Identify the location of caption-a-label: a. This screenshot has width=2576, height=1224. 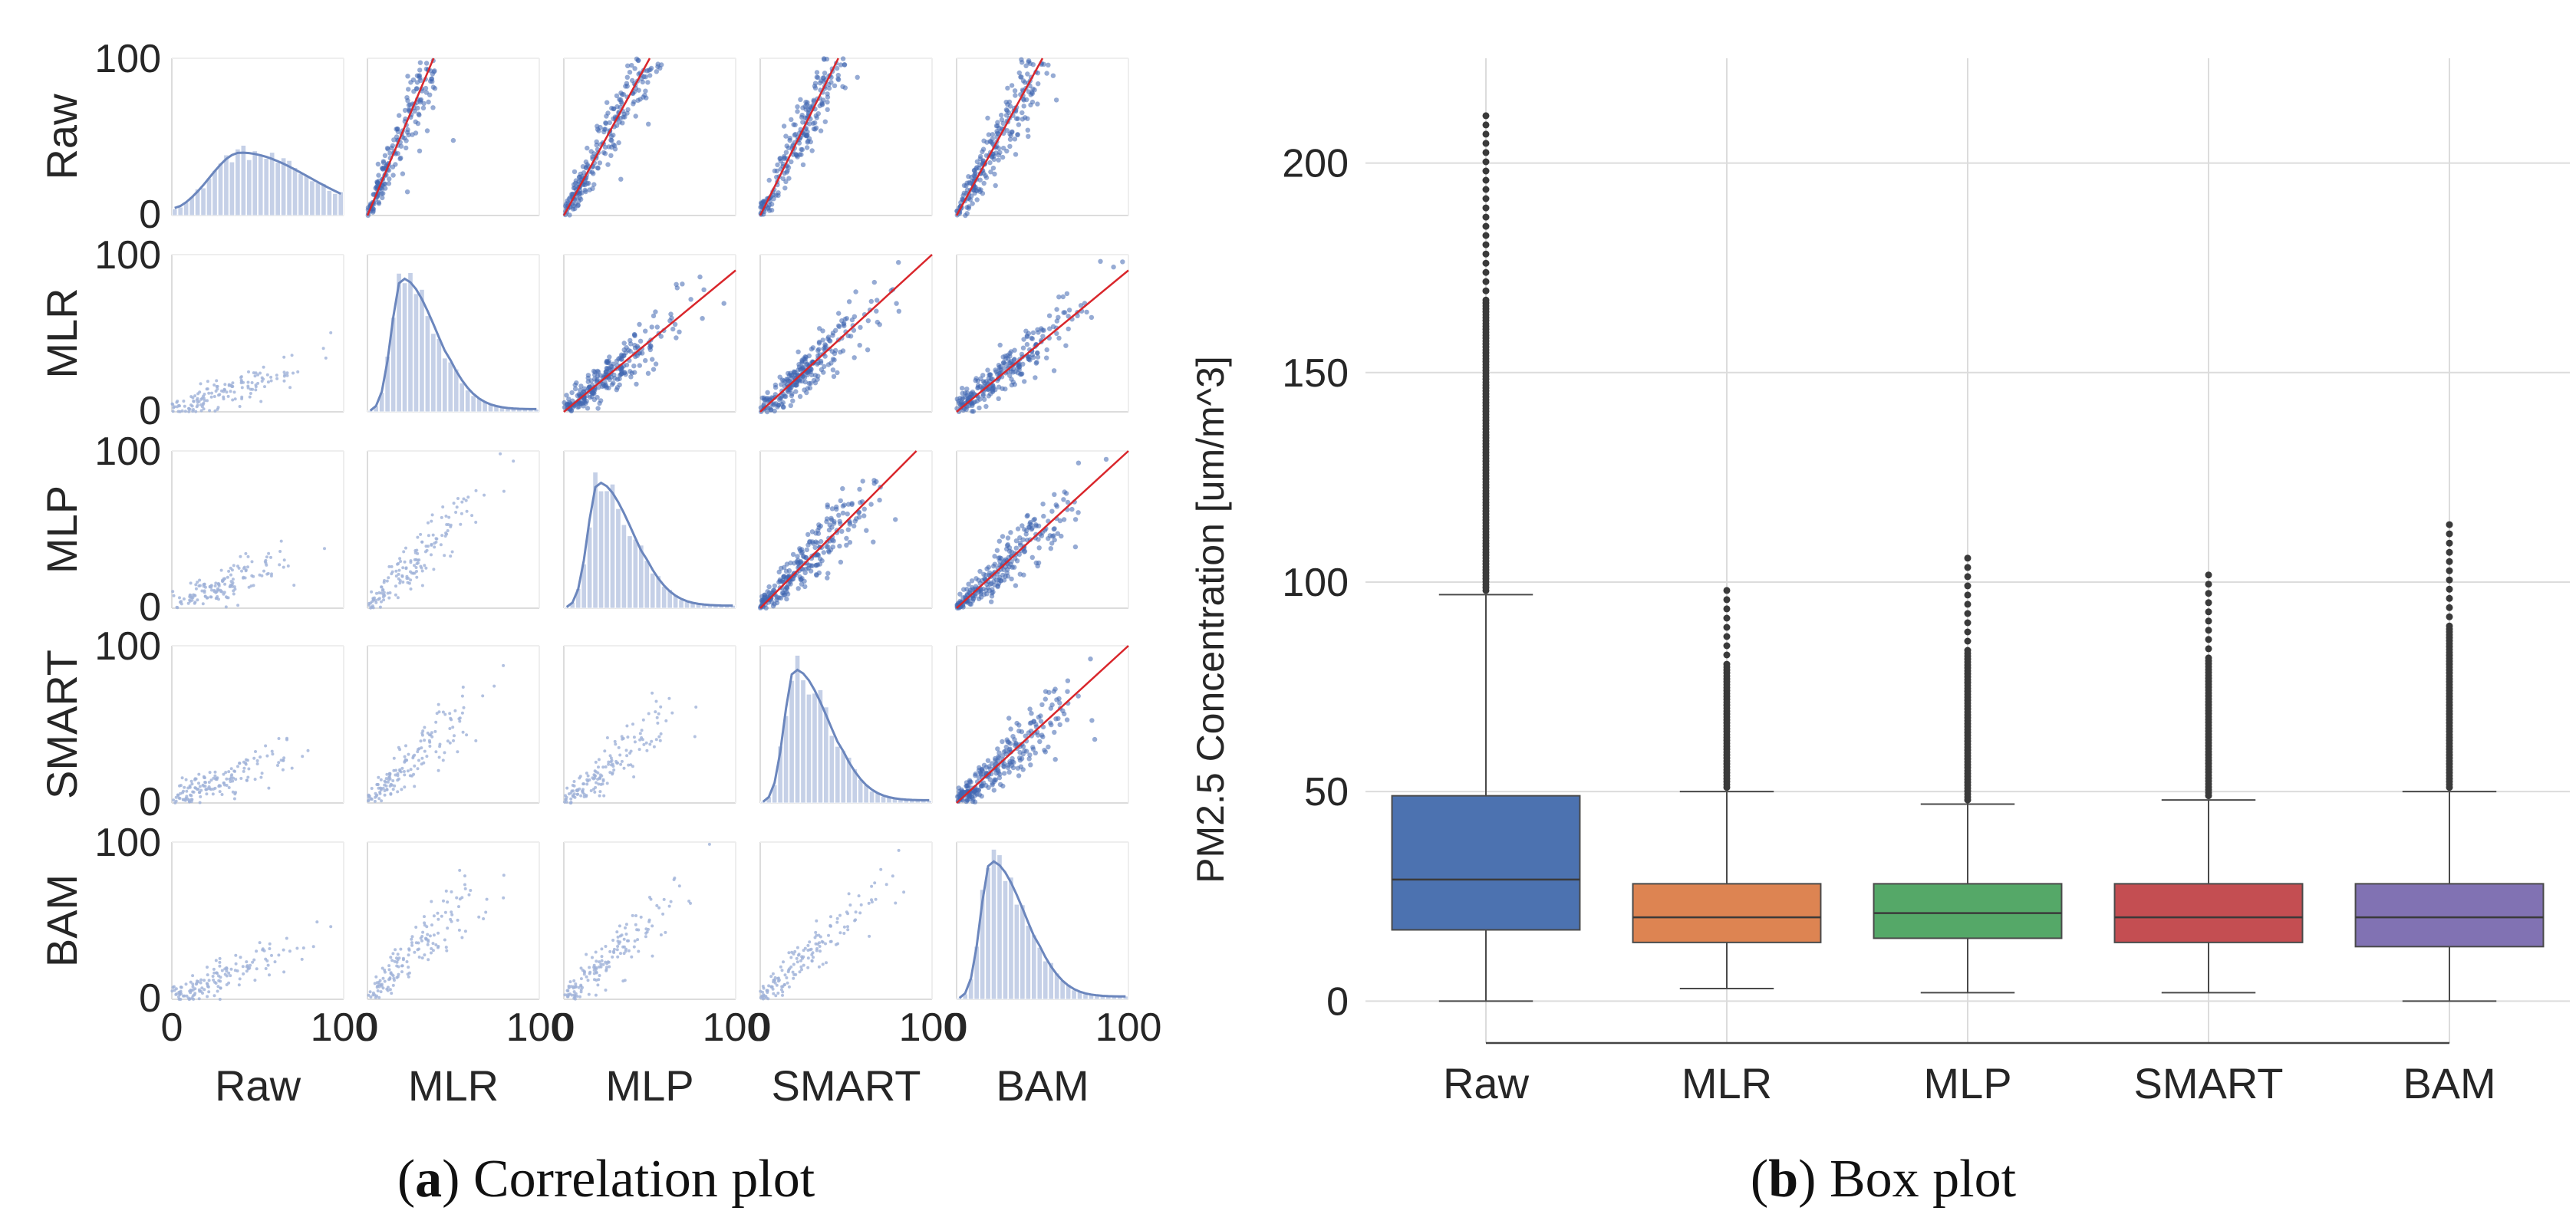
(428, 1179).